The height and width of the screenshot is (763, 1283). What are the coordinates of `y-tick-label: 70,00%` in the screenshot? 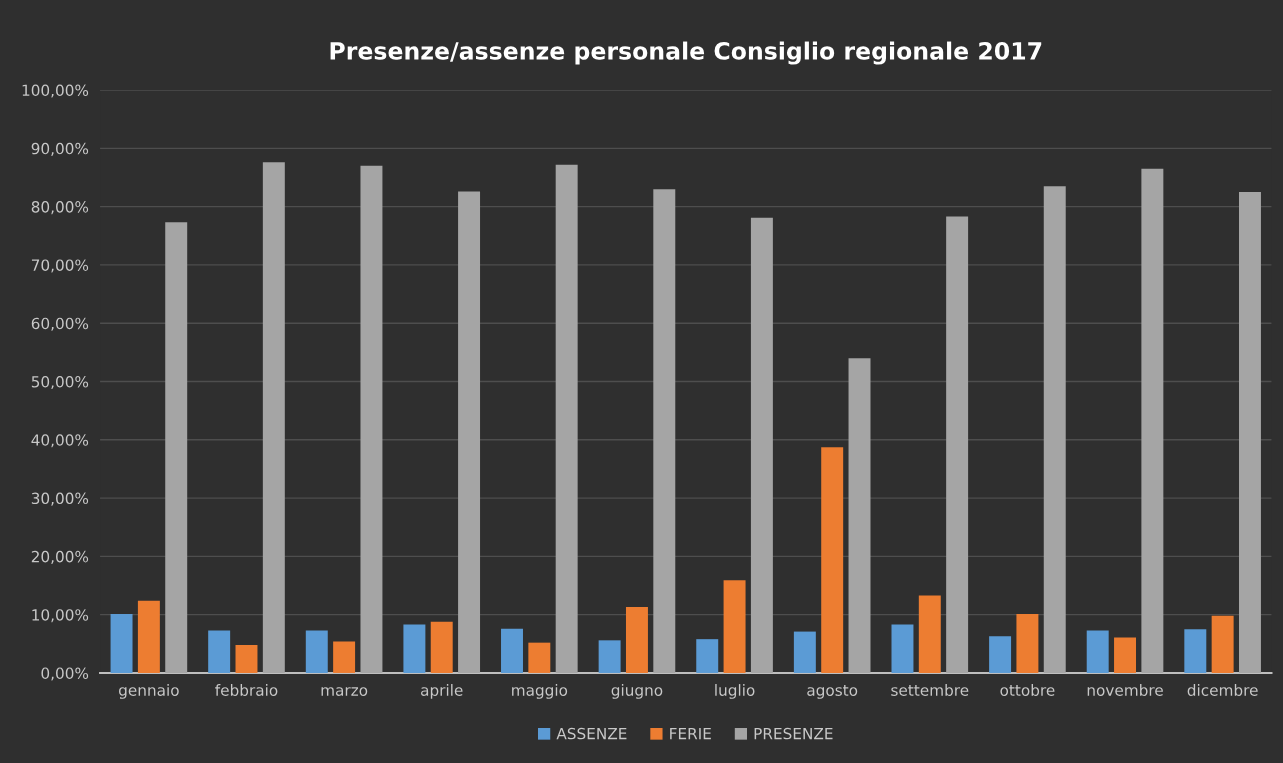 It's located at (60, 266).